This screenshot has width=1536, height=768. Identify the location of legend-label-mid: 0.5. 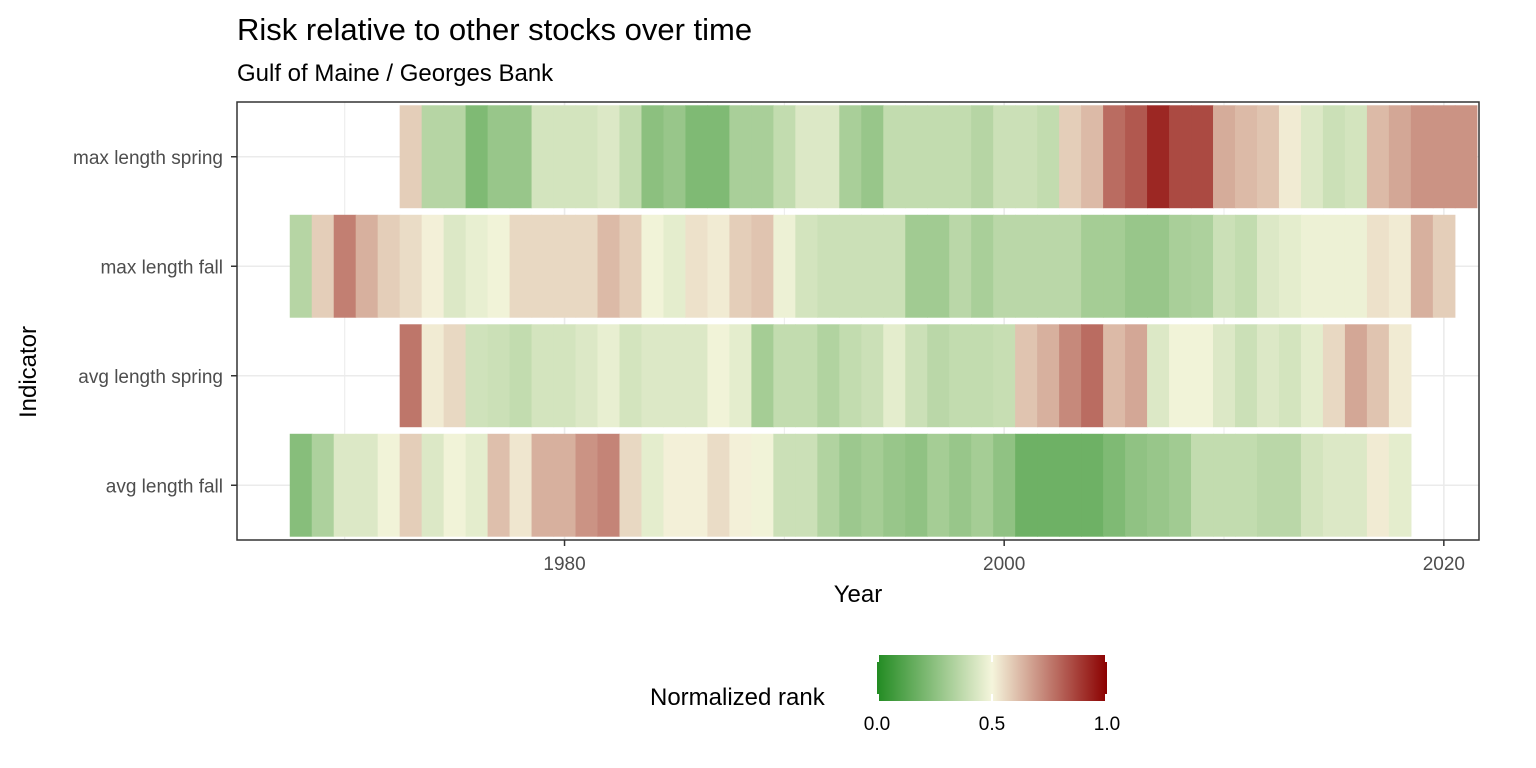
(992, 724).